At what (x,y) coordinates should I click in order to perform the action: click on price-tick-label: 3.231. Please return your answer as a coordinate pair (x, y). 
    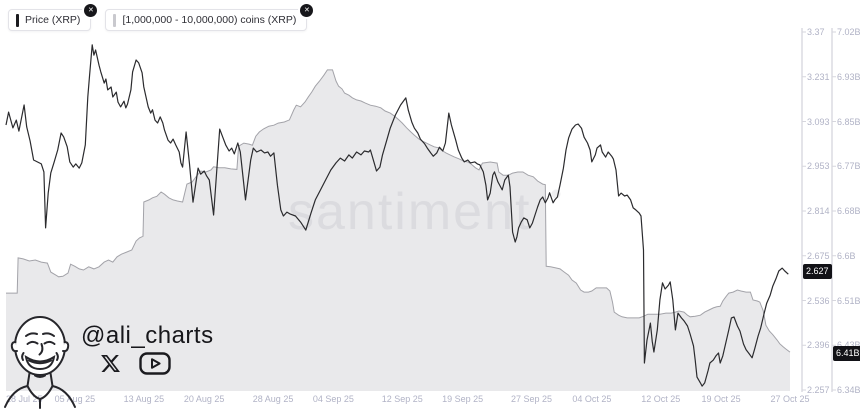
    Looking at the image, I should click on (818, 76).